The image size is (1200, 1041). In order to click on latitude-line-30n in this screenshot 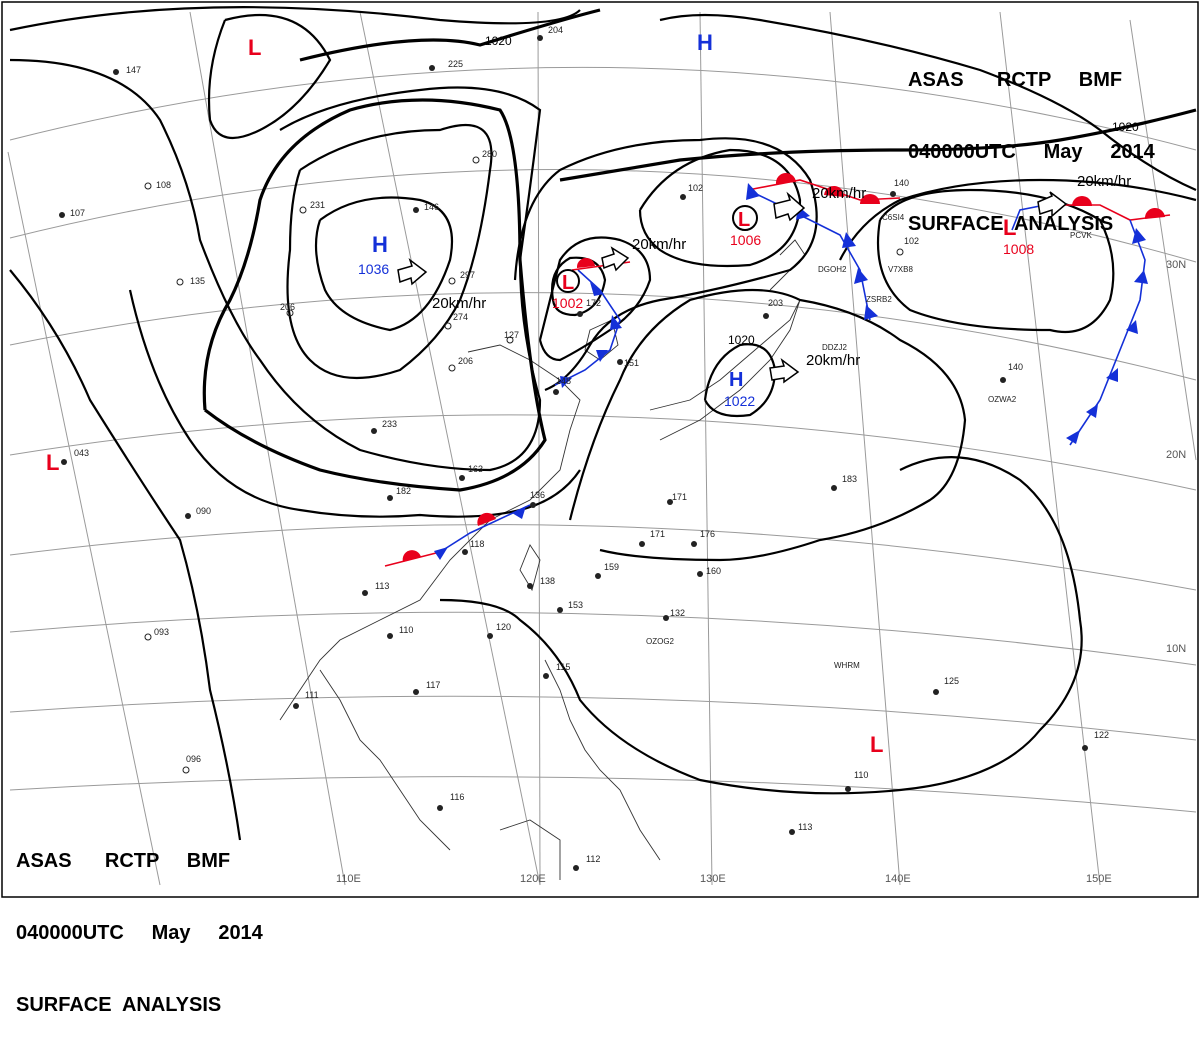, I will do `click(603, 216)`.